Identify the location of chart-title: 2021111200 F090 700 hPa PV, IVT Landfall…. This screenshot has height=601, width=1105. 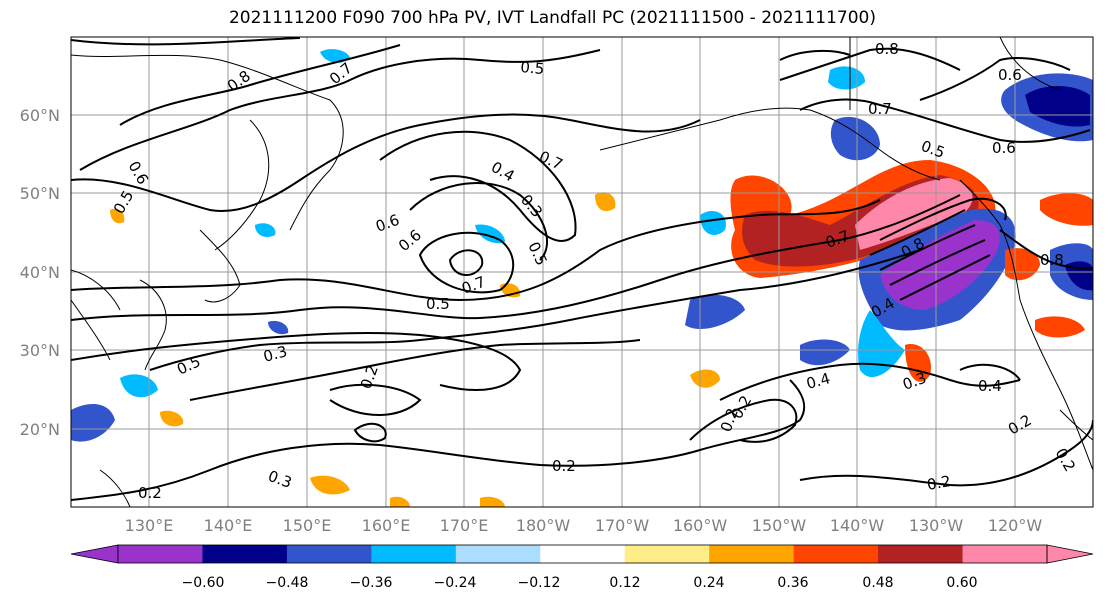
(552, 18).